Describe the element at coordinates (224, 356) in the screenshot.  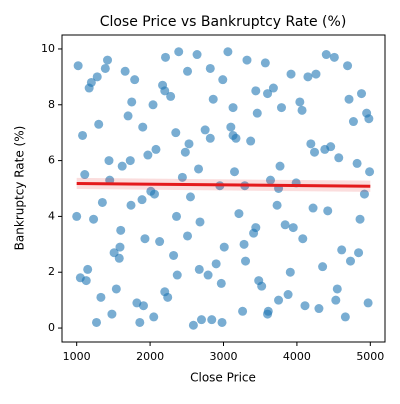
I see `x-tick-label: 3000` at that location.